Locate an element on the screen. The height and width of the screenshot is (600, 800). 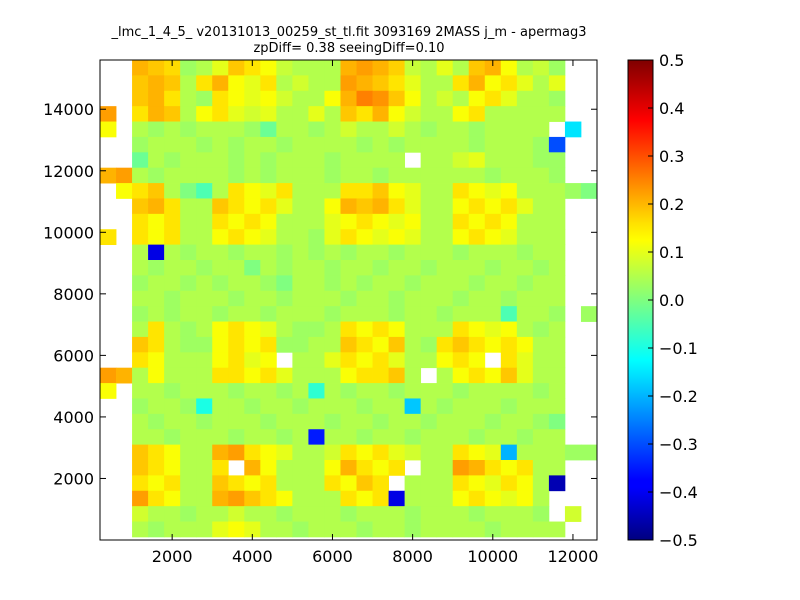
colorbar-tick-label: 0.3 is located at coordinates (671, 156).